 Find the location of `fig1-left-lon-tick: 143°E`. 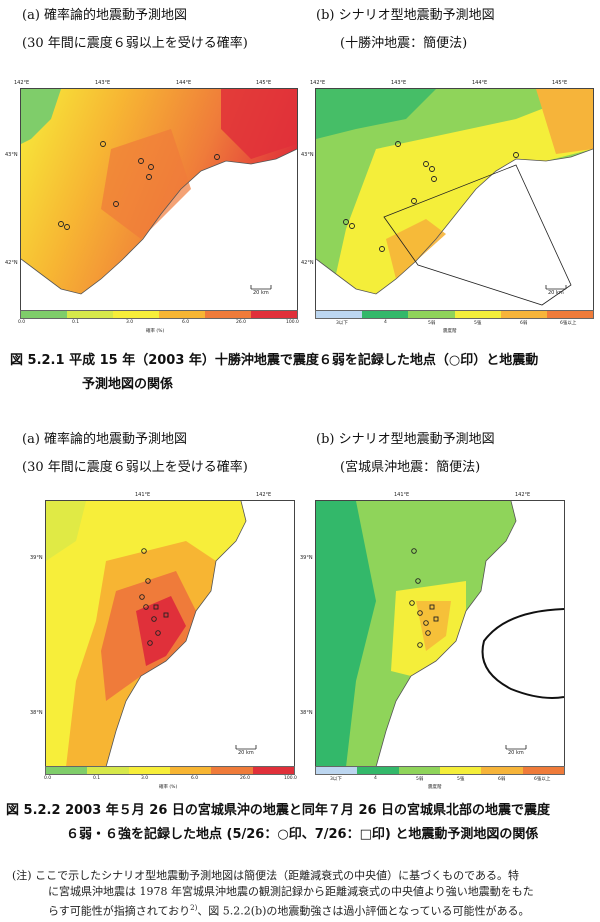

fig1-left-lon-tick: 143°E is located at coordinates (103, 83).